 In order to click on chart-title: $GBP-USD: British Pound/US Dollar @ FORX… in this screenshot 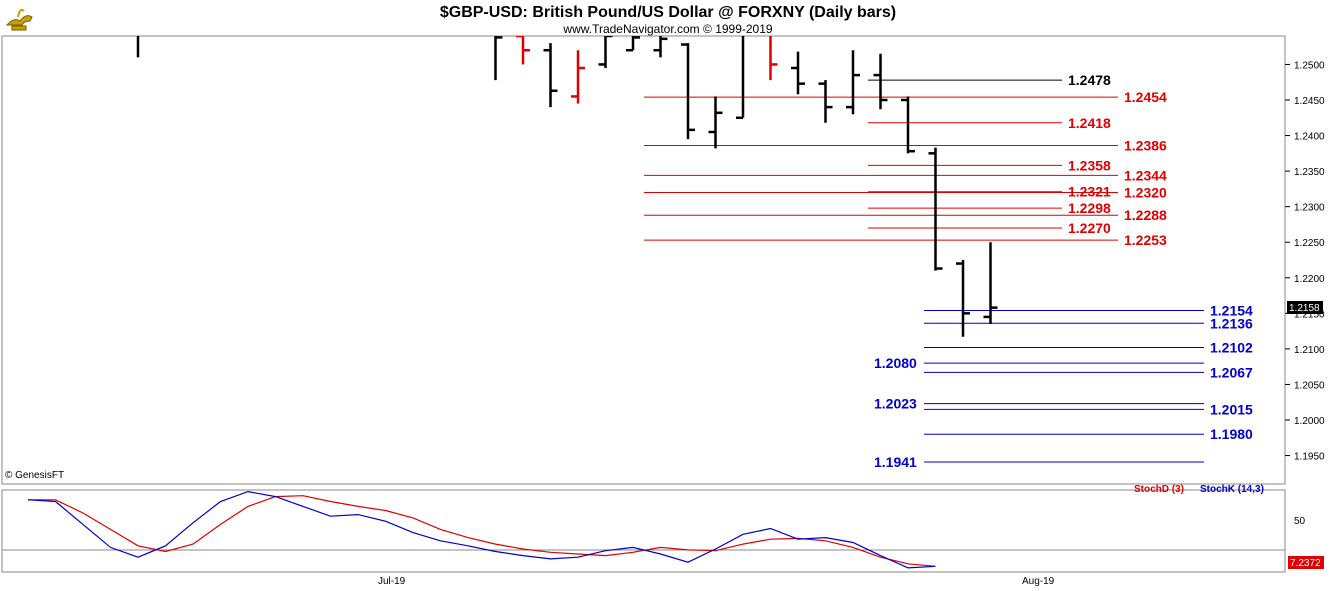, I will do `click(668, 12)`.